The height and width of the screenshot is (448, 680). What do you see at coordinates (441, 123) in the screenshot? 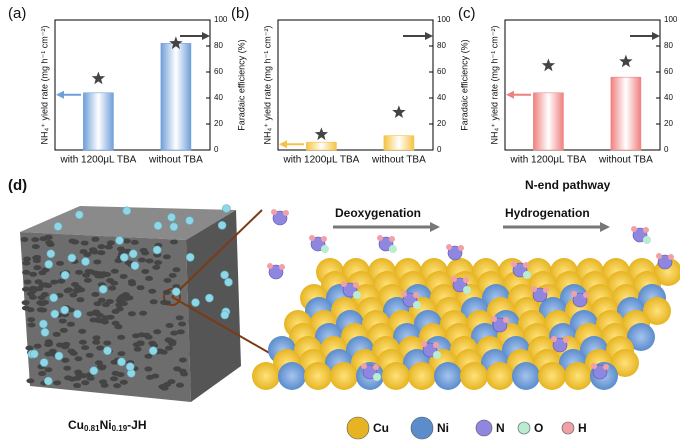
I see `y2-tick-label: 20` at bounding box center [441, 123].